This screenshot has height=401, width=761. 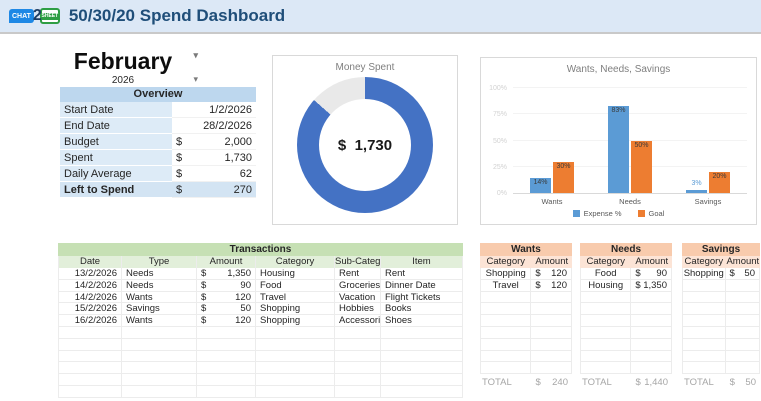 What do you see at coordinates (245, 309) in the screenshot?
I see `amount-value: 50` at bounding box center [245, 309].